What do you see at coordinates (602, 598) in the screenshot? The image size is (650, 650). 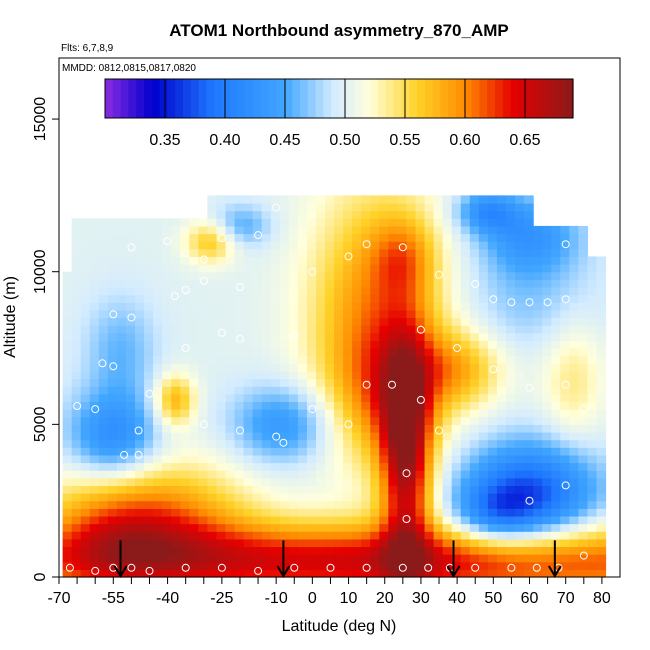 I see `x-tick-label: 80` at bounding box center [602, 598].